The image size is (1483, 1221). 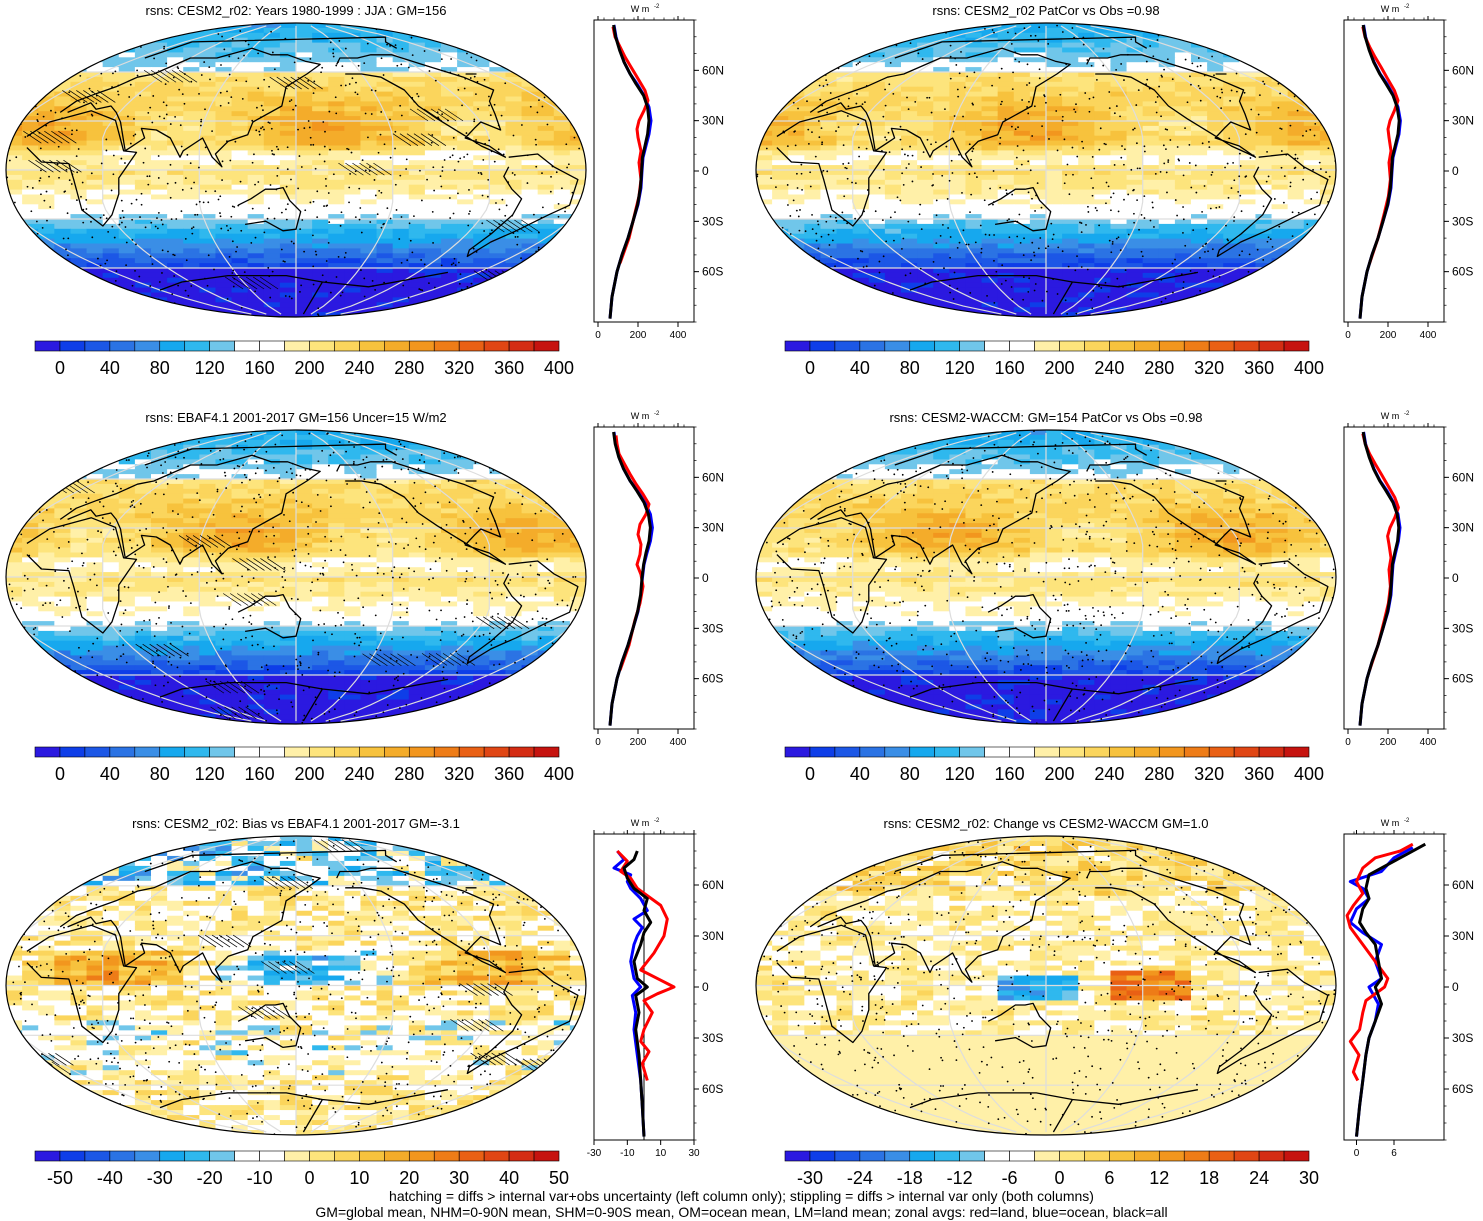 I want to click on x-tick-label: 0, so click(x=598, y=335).